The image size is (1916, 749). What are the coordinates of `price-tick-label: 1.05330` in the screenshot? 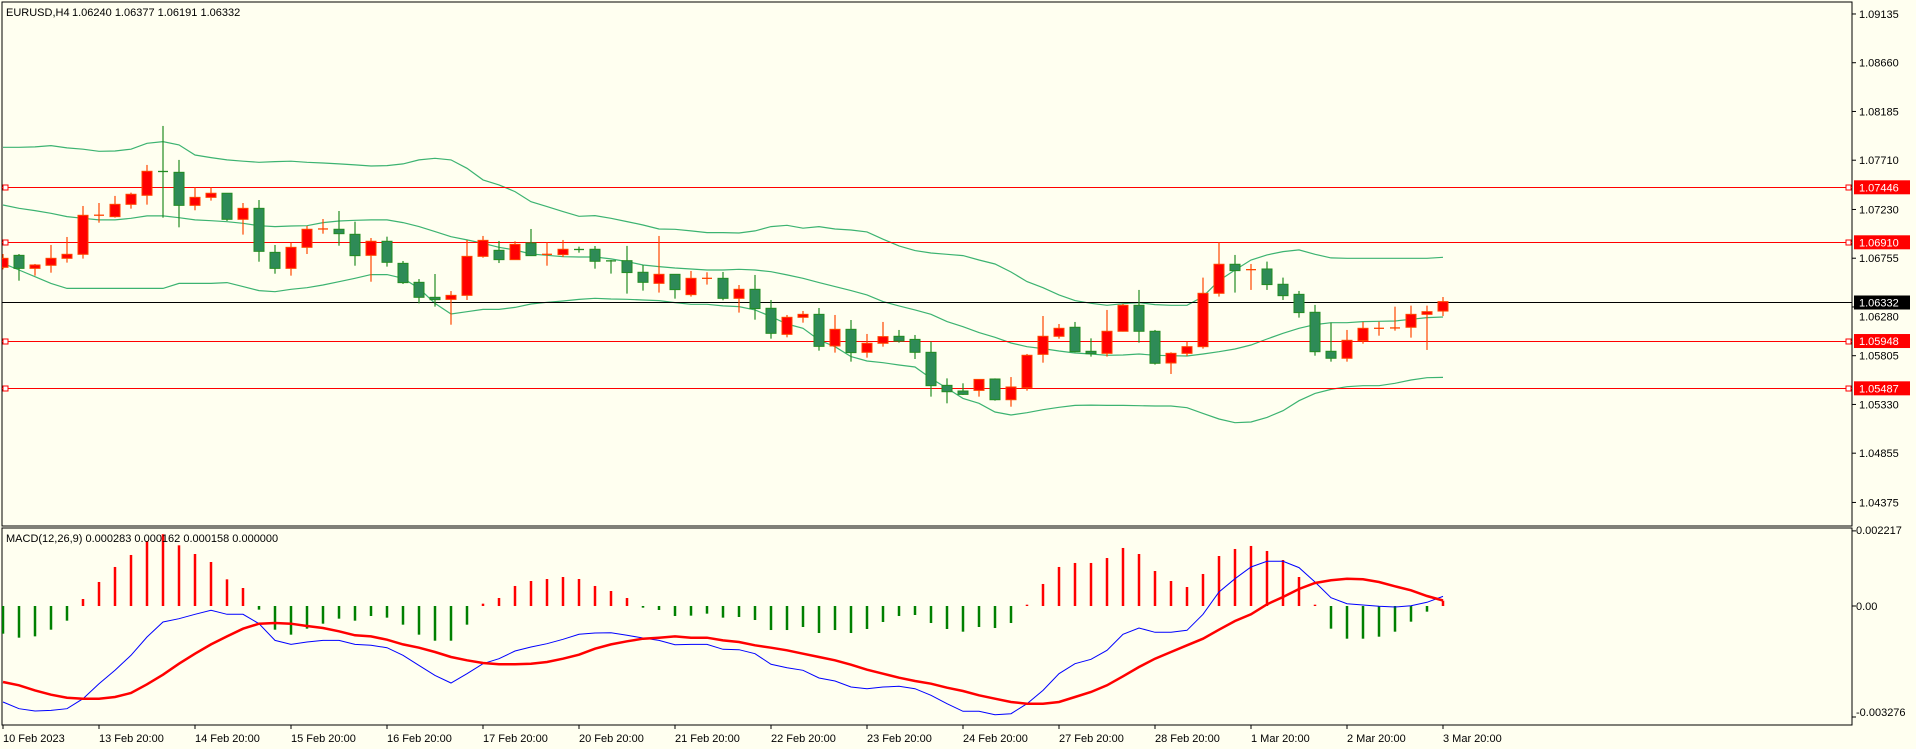 It's located at (1879, 405).